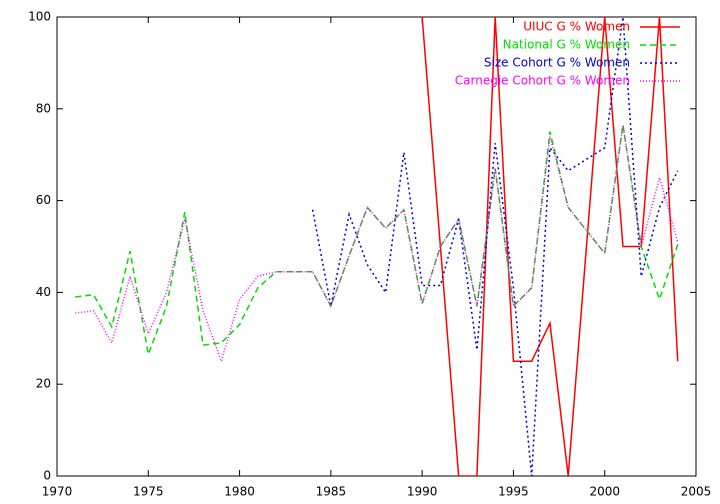 The height and width of the screenshot is (504, 720). Describe the element at coordinates (239, 492) in the screenshot. I see `x-tick-label: 1980` at that location.